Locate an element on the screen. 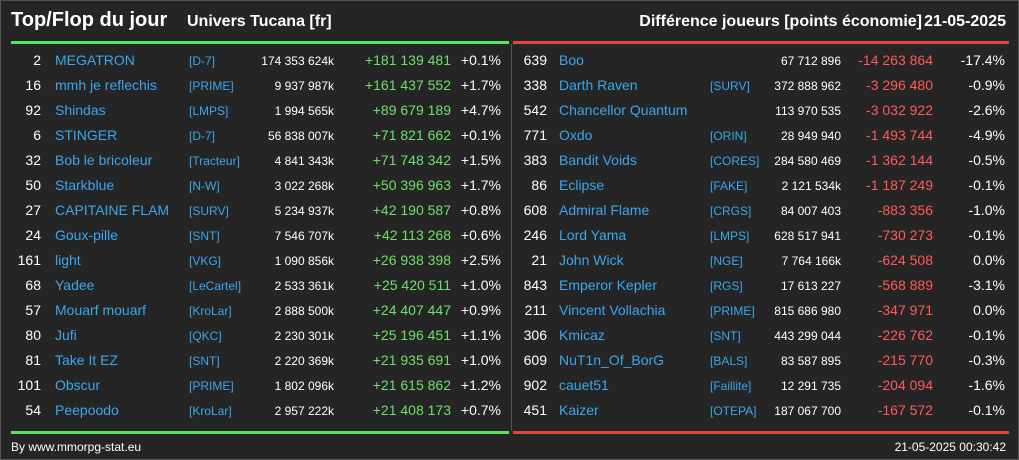  player-name-link: Obscur is located at coordinates (78, 385).